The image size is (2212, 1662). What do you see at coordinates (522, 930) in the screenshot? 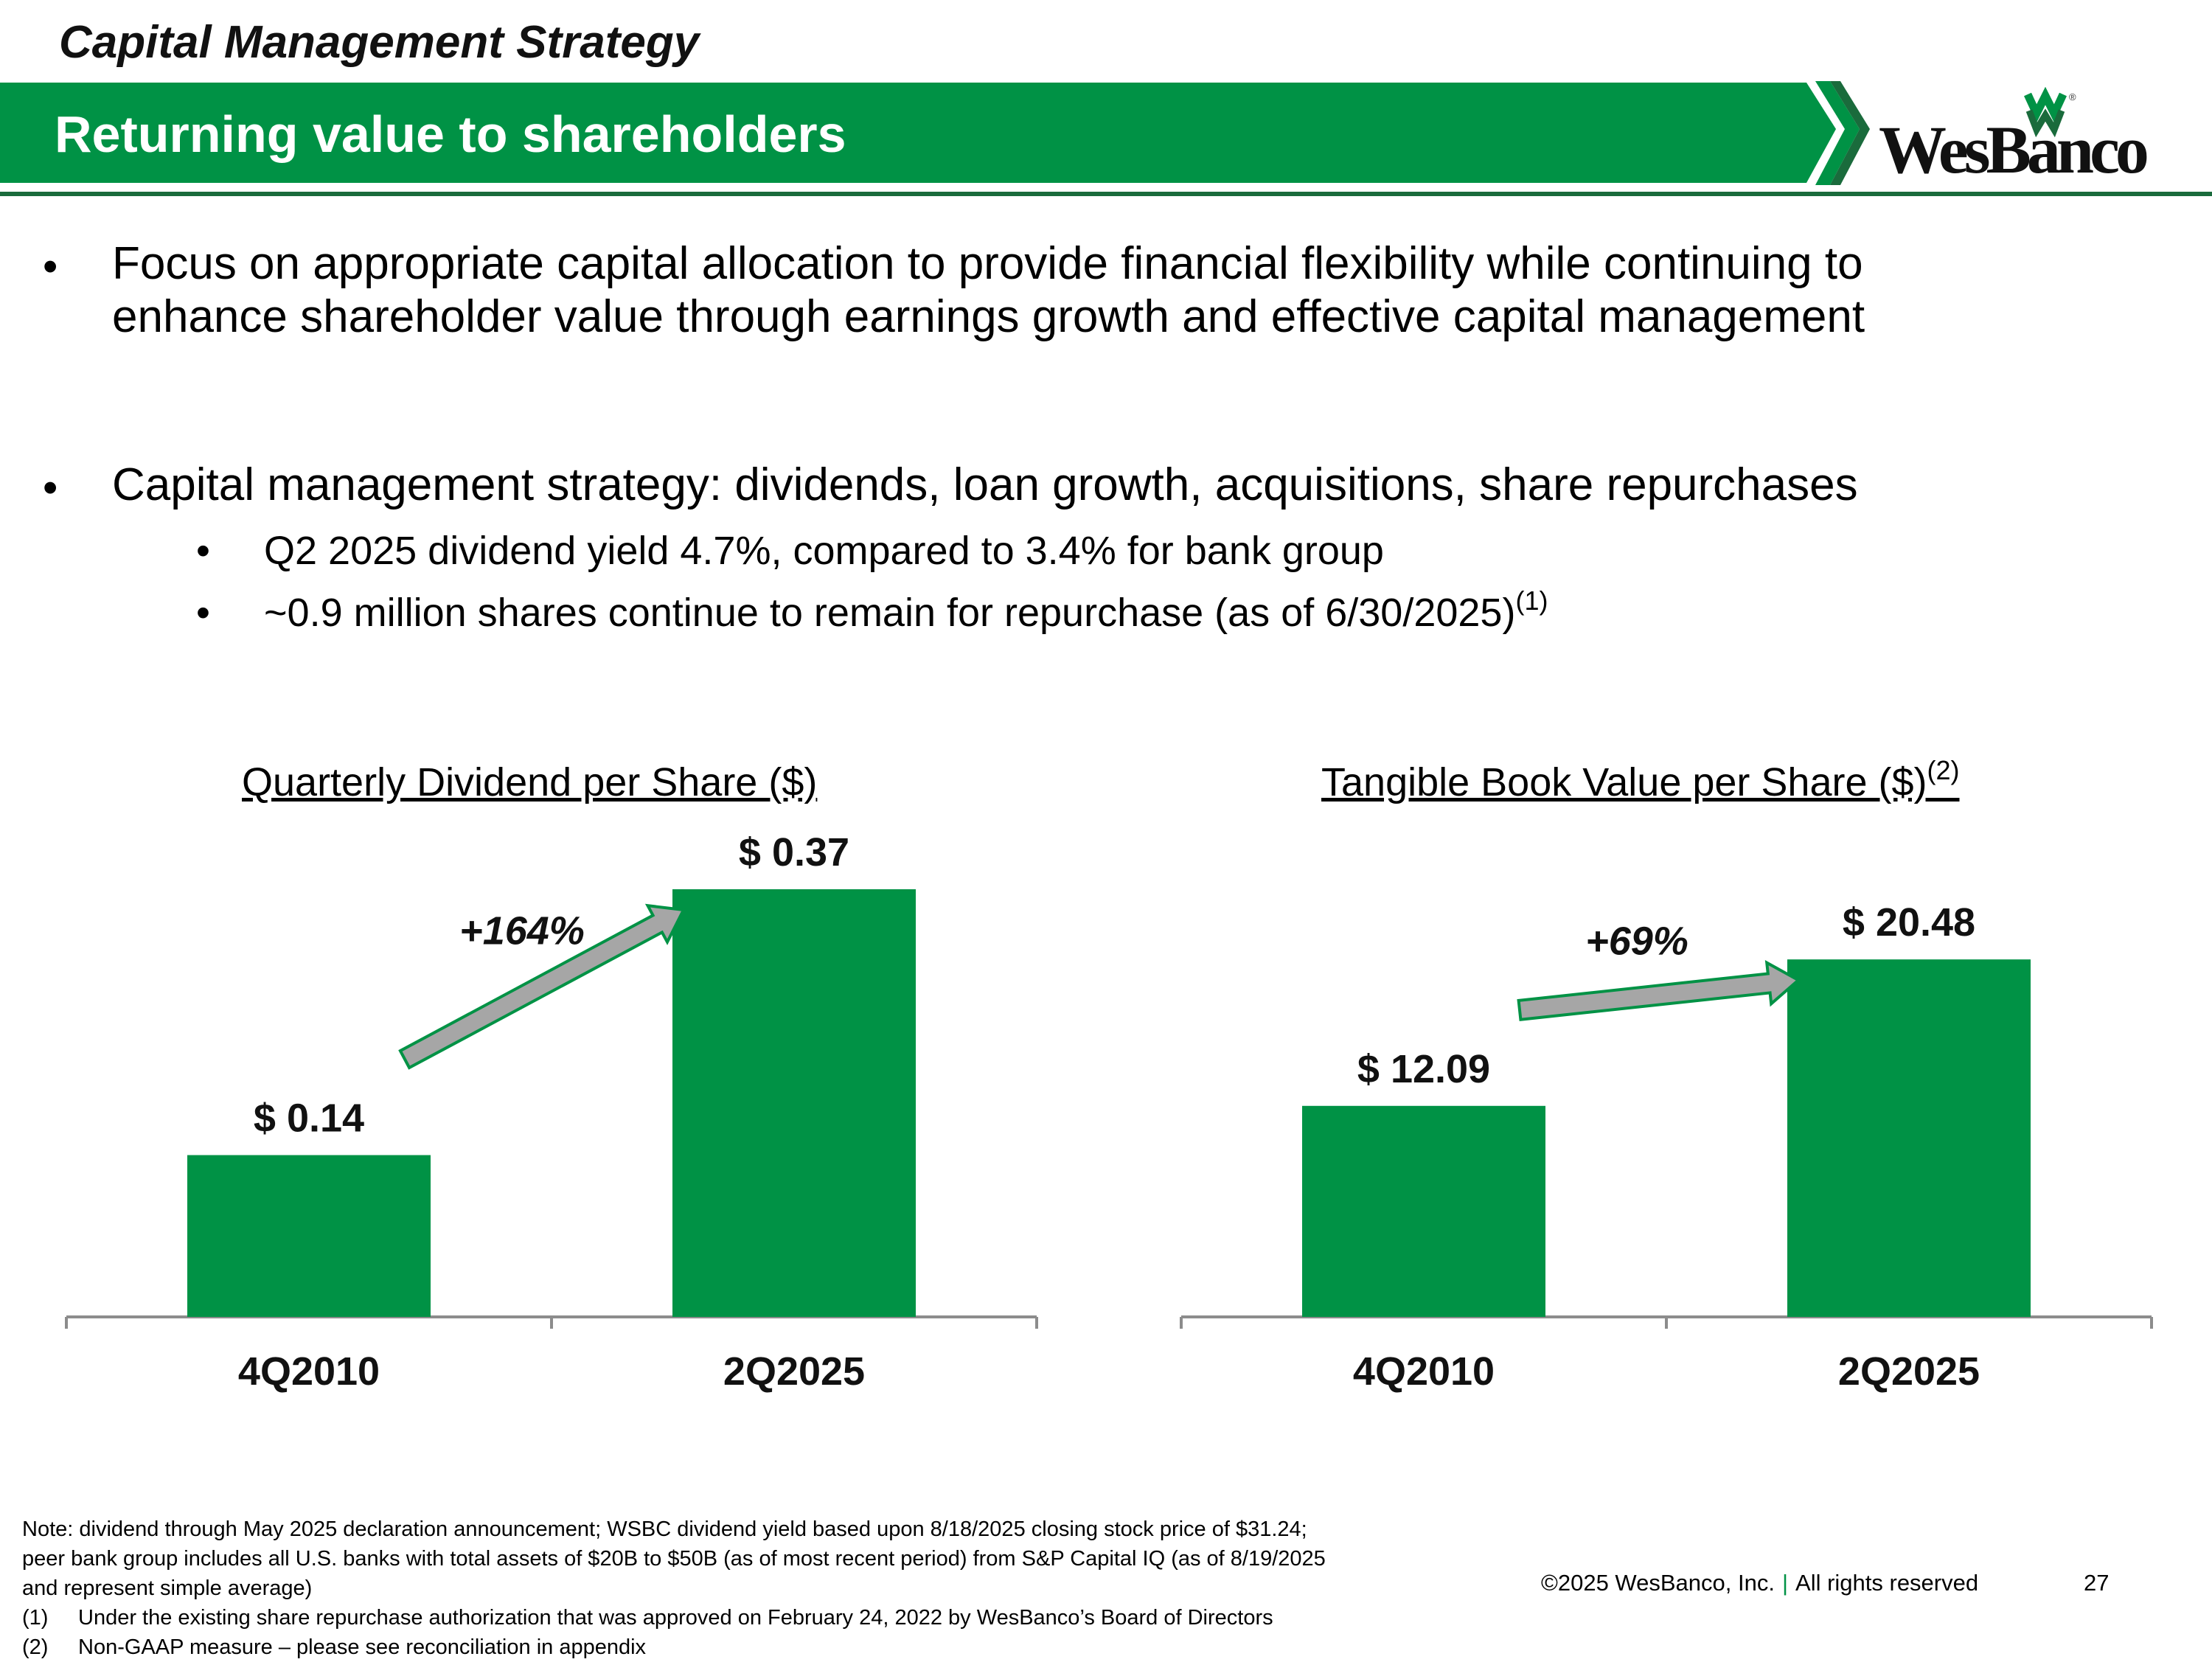
I see `growth-label: +164%` at bounding box center [522, 930].